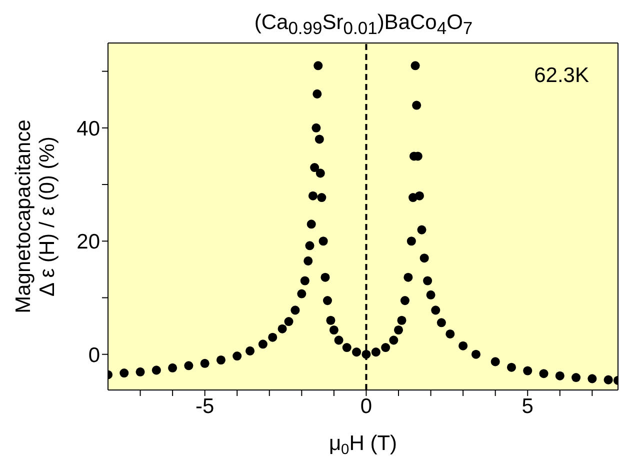  I want to click on y-tick-label: 20, so click(88, 242).